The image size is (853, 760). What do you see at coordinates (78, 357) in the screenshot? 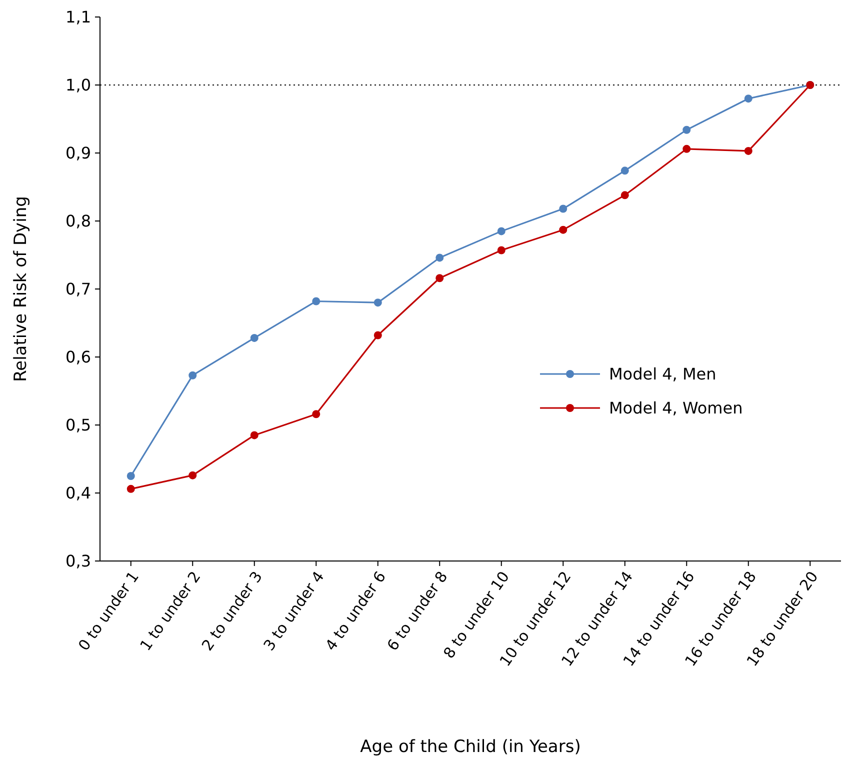
I see `y-tick-label: 0,6` at bounding box center [78, 357].